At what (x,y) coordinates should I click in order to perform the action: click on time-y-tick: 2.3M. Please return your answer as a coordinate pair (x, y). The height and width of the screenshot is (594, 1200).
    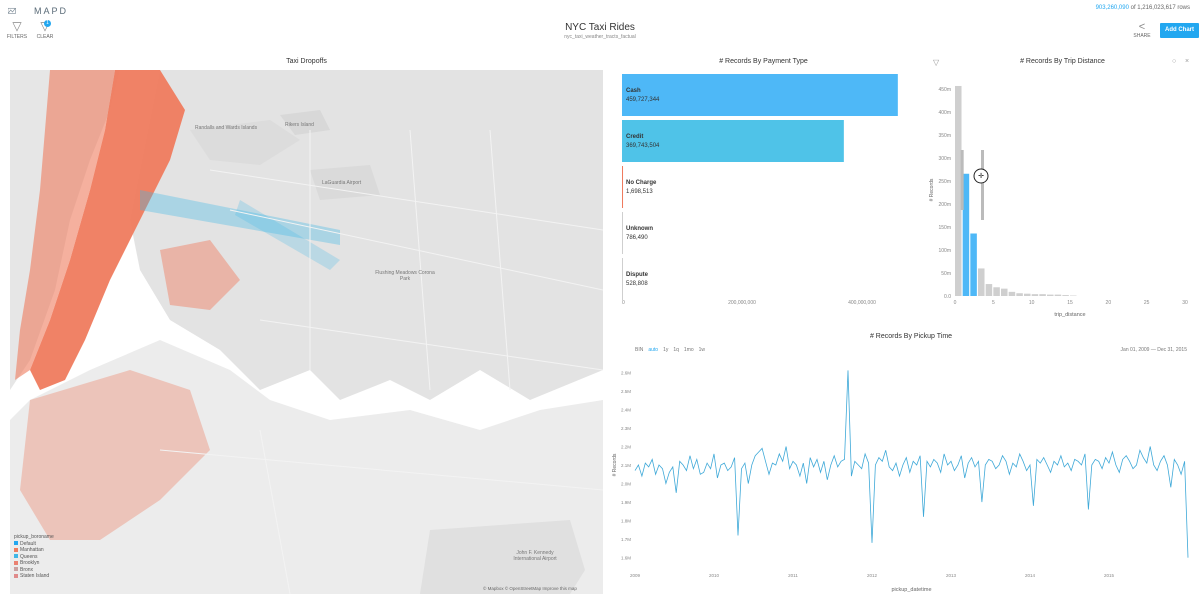
    Looking at the image, I should click on (626, 428).